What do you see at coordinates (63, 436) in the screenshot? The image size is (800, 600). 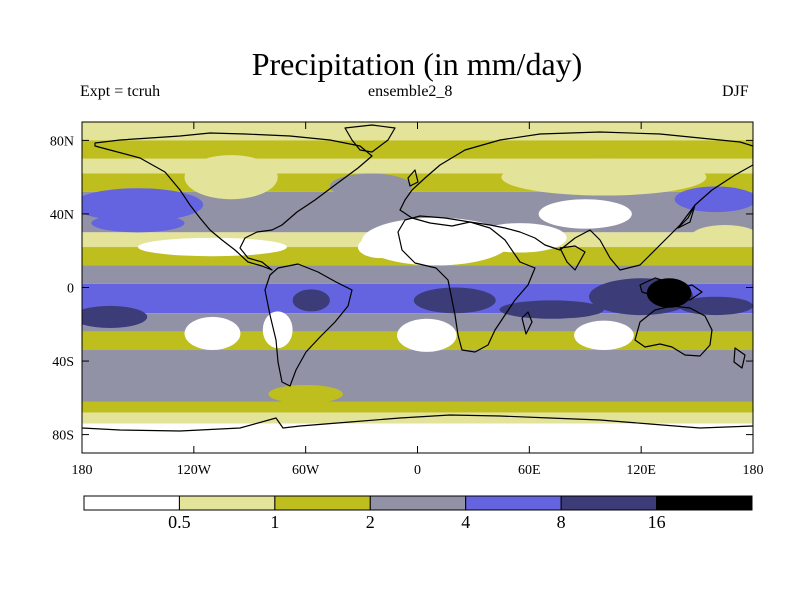 I see `y-tick-label: 80S` at bounding box center [63, 436].